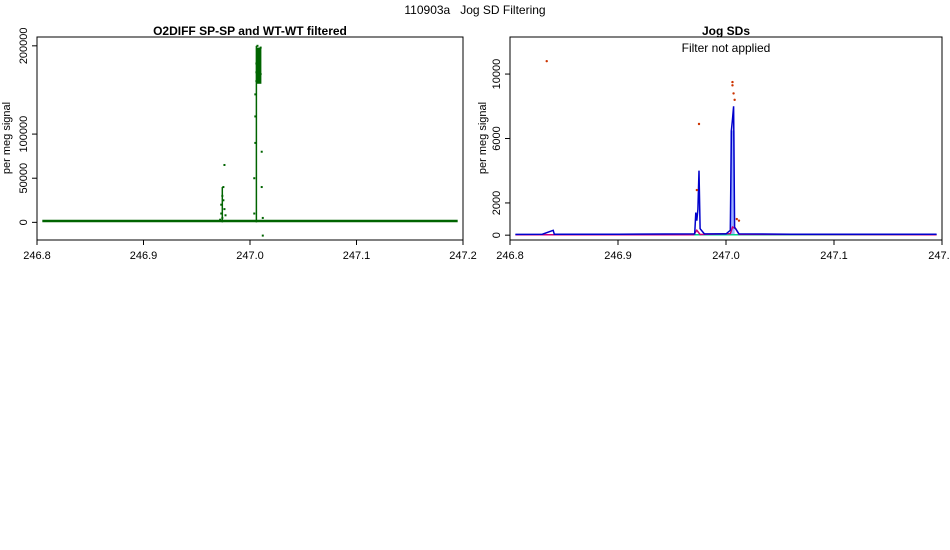 The image size is (950, 550). Describe the element at coordinates (503, 10) in the screenshot. I see `page-title-text: Jog SD Filtering` at that location.